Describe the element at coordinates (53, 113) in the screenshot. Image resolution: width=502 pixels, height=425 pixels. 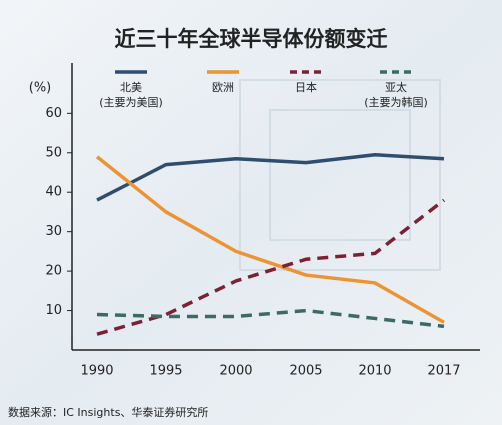
I see `y-tick-label: 60` at that location.